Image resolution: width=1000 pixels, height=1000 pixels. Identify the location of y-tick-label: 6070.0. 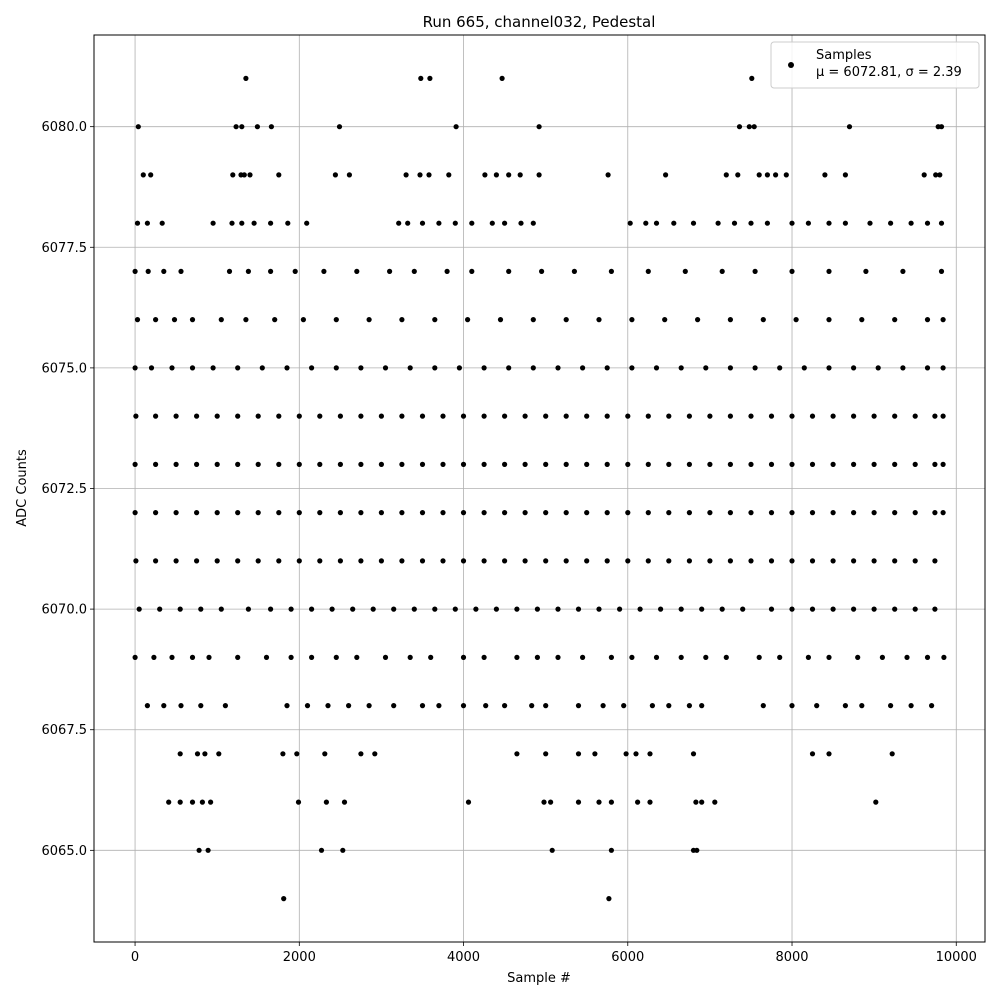
(65, 610).